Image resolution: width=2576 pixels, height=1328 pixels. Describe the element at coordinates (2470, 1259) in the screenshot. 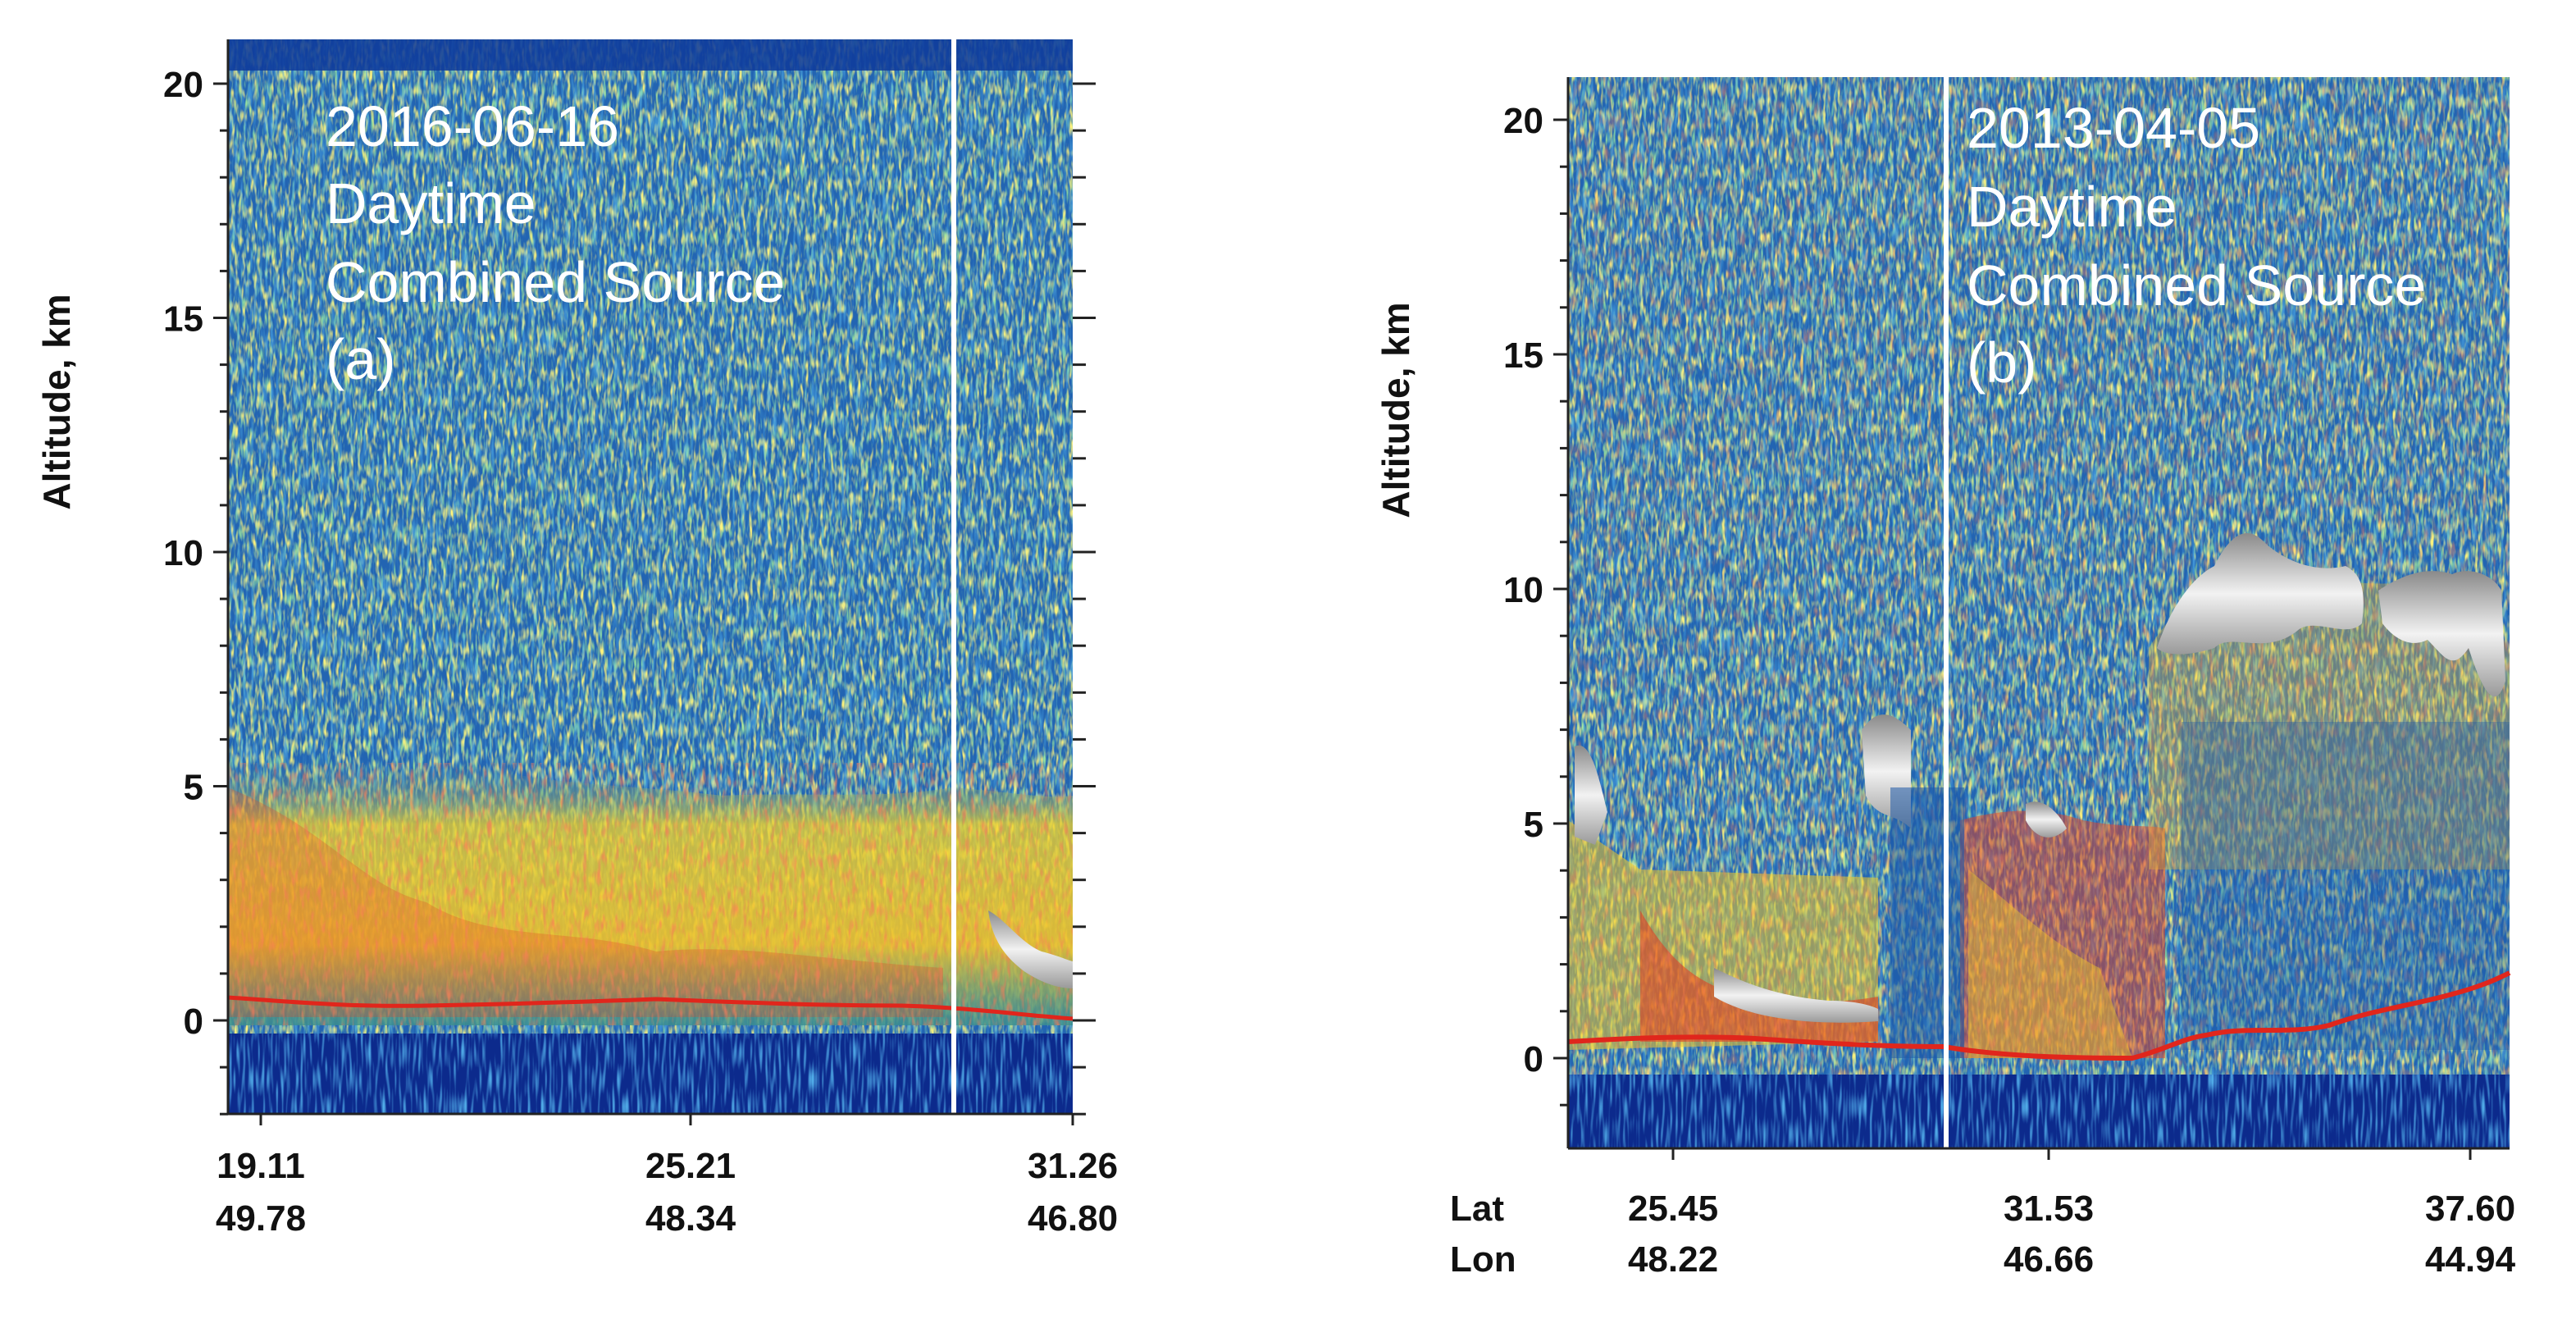

I see `x-tick-lon: 44.94` at that location.